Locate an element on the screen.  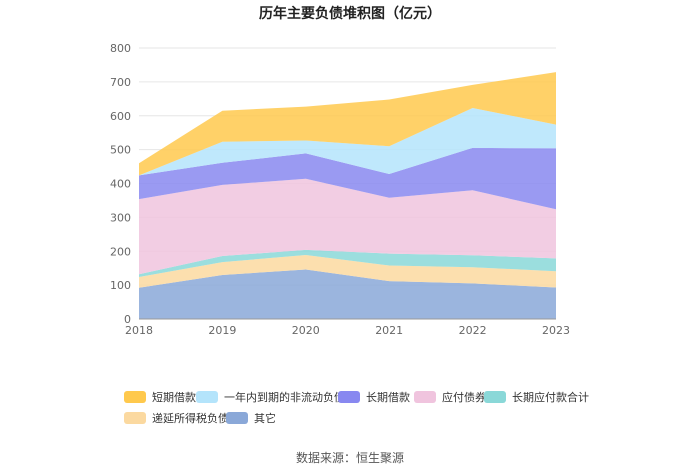
legend-item: 应付债券 is located at coordinates (450, 397).